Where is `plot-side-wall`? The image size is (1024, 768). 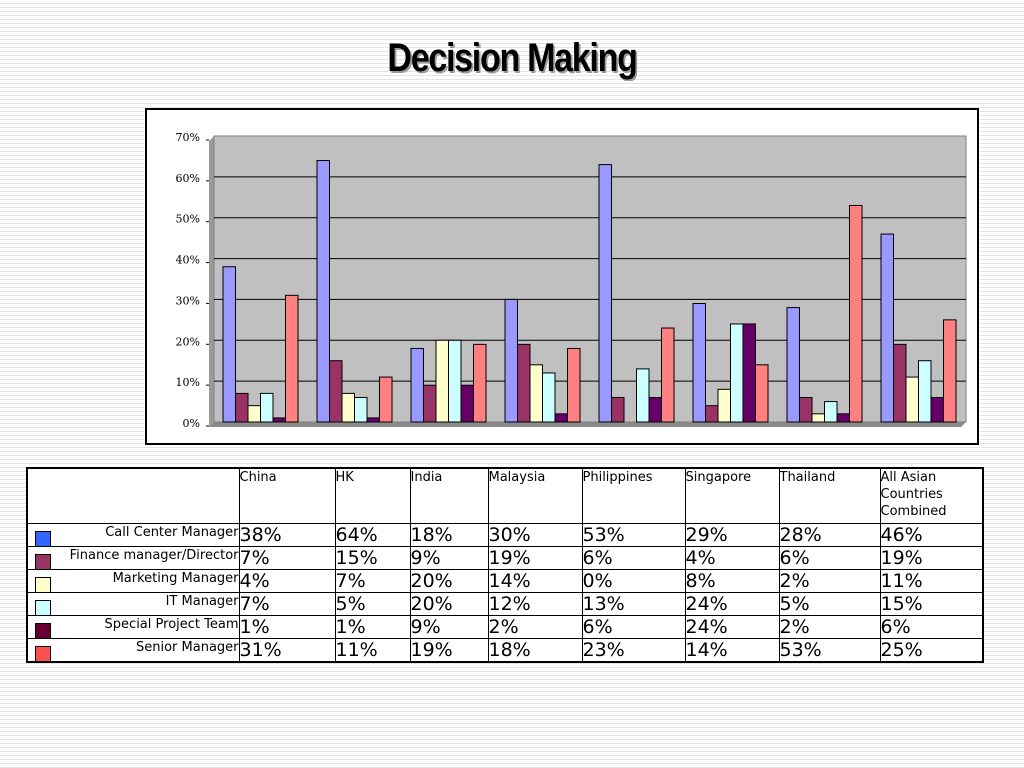 plot-side-wall is located at coordinates (211, 281).